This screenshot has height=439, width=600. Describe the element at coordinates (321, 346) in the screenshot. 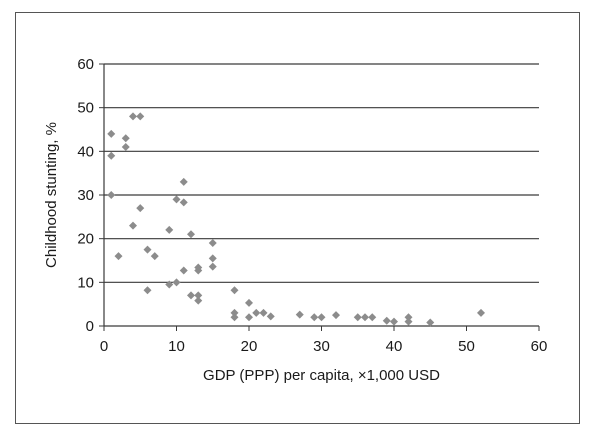

I see `x-tick-label: 30` at that location.